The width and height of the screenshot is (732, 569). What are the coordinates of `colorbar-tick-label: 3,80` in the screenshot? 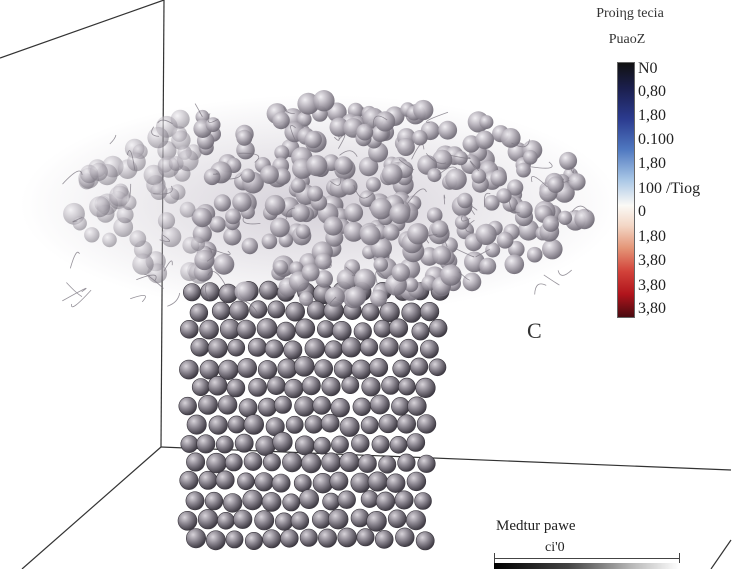 It's located at (652, 308).